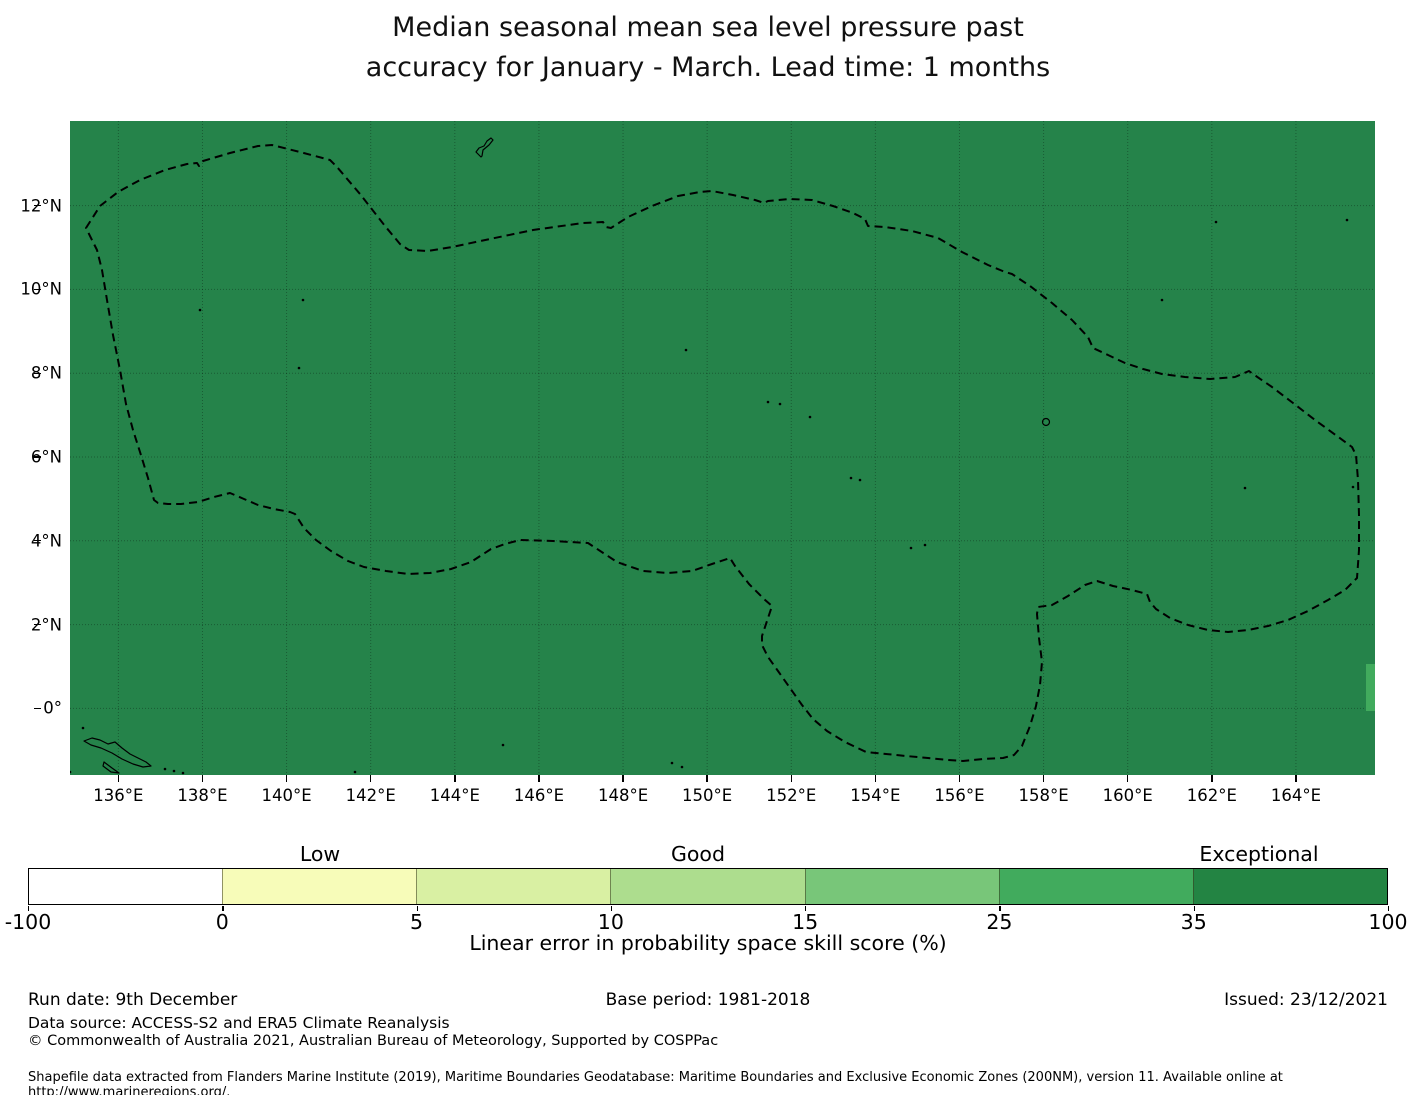 The width and height of the screenshot is (1416, 1095). What do you see at coordinates (417, 922) in the screenshot?
I see `colorbar-tick-label: 5` at bounding box center [417, 922].